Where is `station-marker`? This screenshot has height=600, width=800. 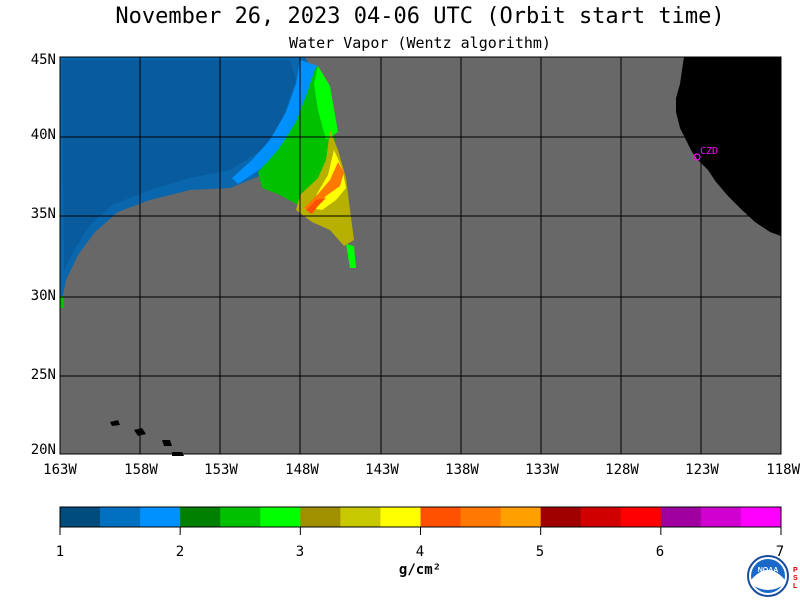 station-marker is located at coordinates (697, 157).